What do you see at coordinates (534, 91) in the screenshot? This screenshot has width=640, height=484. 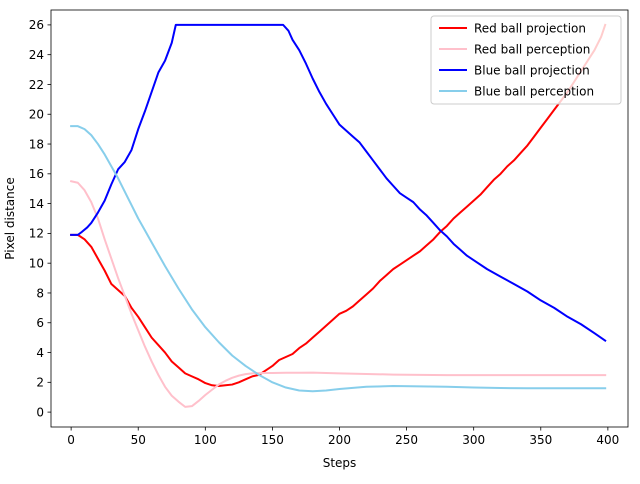 I see `legend-label: Blue ball perception` at bounding box center [534, 91].